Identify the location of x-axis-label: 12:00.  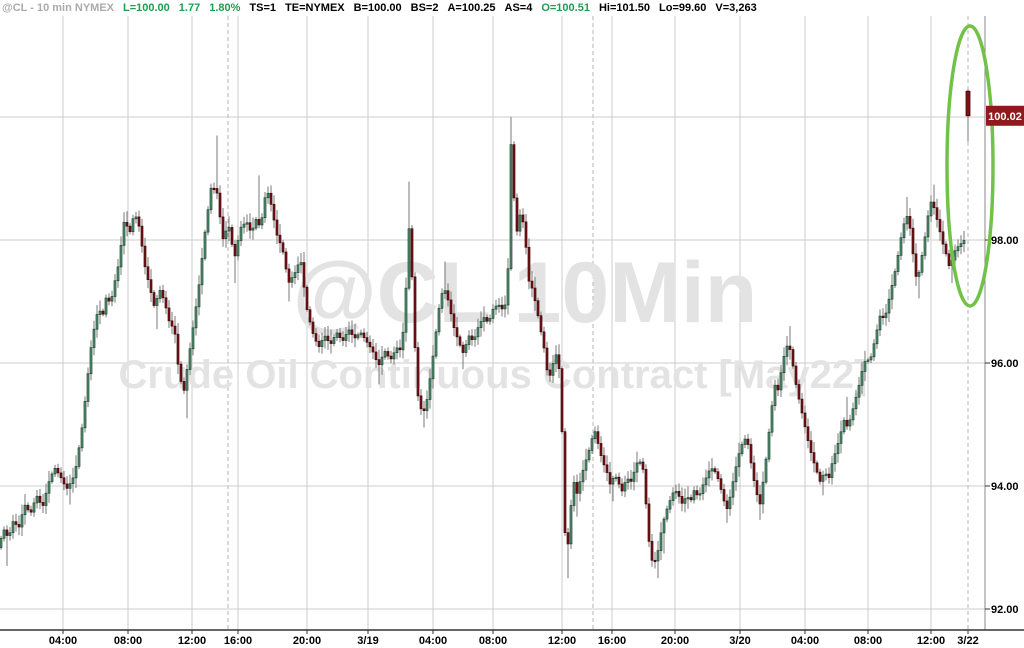
(562, 641).